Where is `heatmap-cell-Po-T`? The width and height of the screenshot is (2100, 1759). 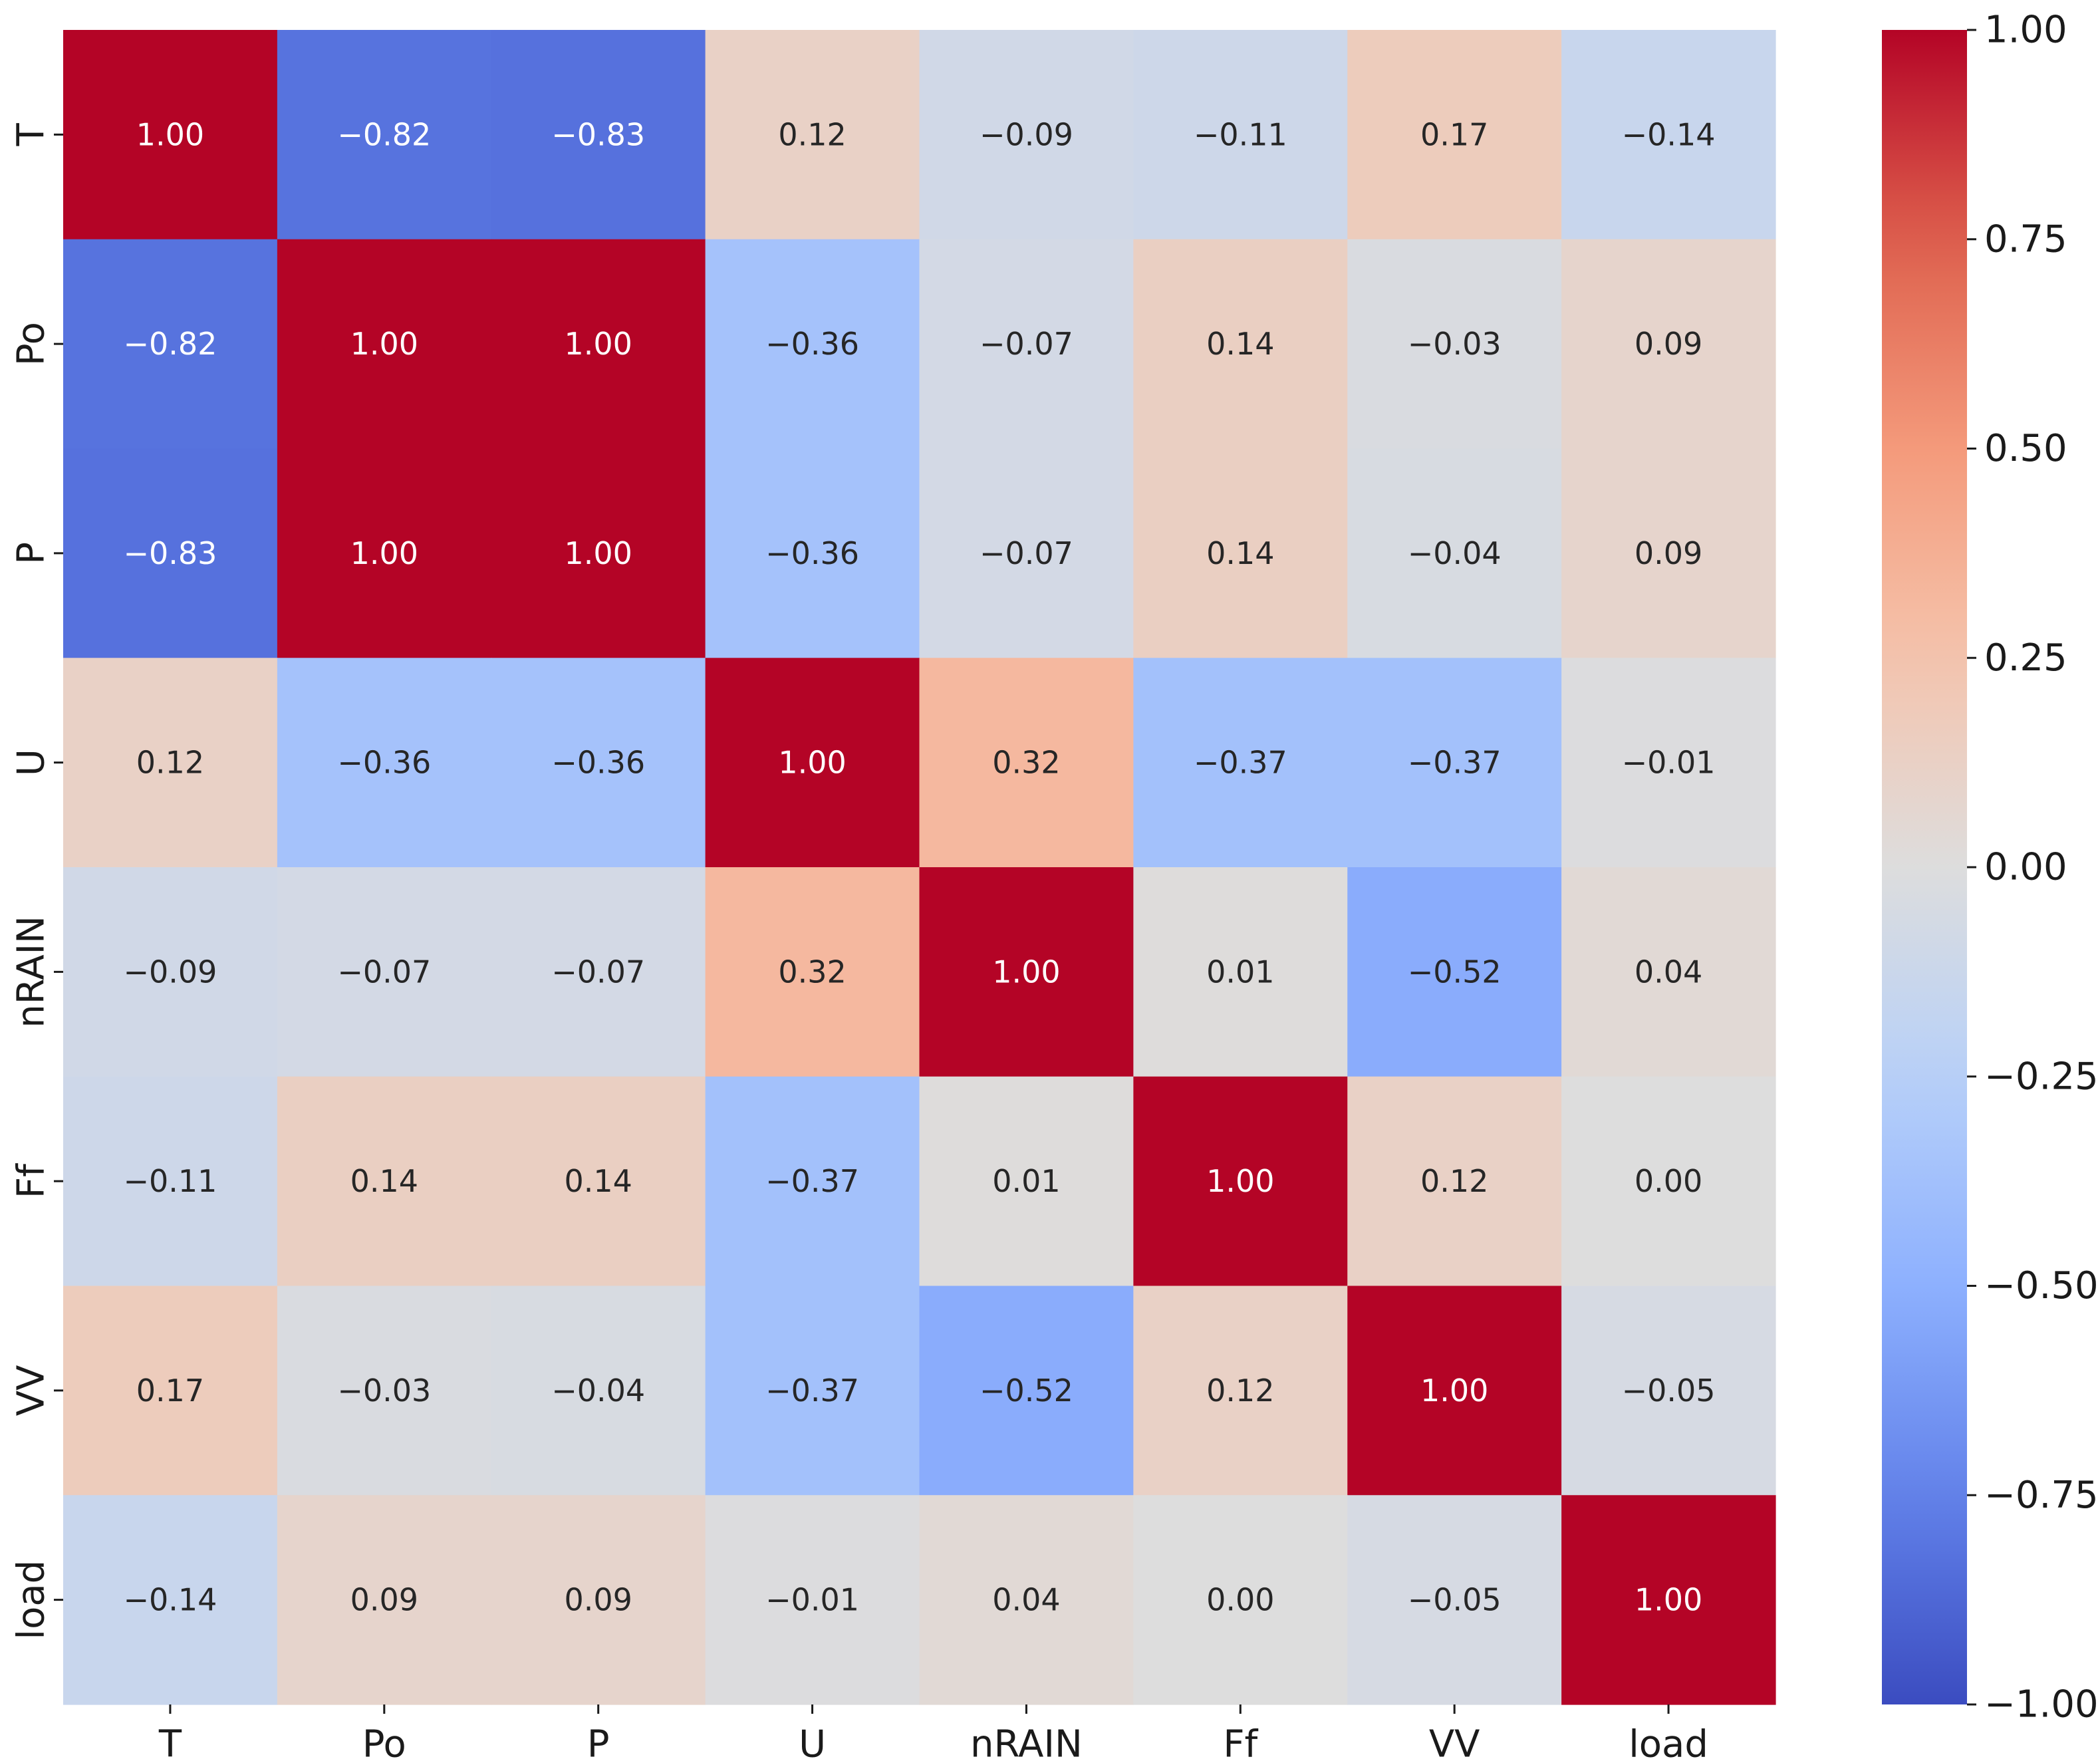
heatmap-cell-Po-T is located at coordinates (170, 344).